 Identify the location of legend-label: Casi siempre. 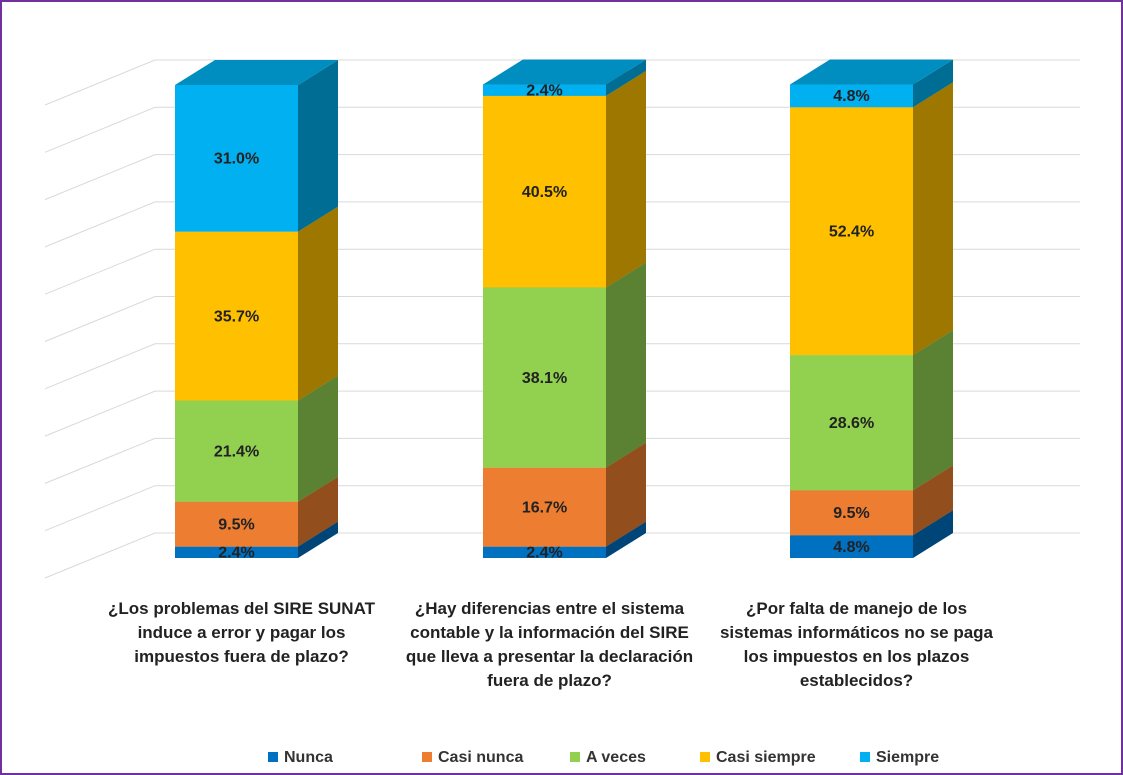
(766, 757).